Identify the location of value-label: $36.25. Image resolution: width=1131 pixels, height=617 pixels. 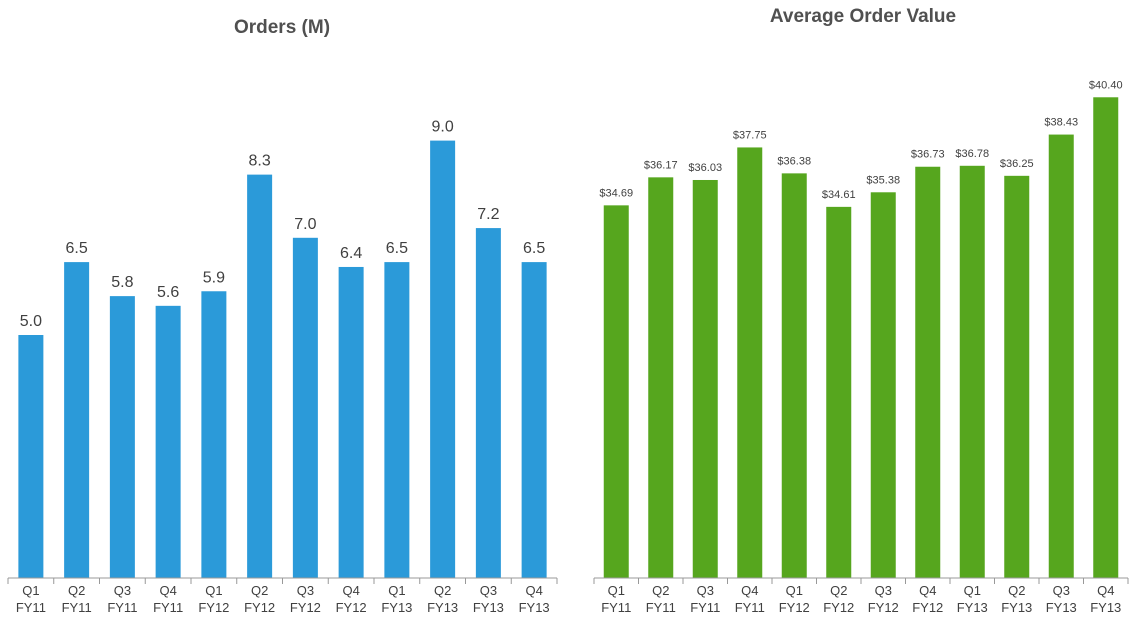
(1017, 164).